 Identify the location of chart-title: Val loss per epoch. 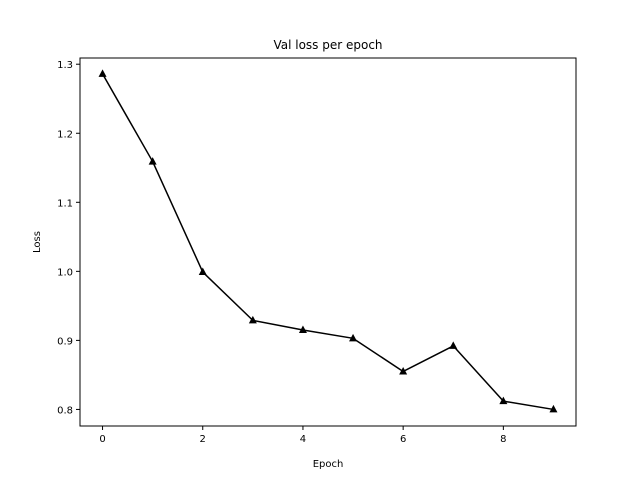
(327, 45).